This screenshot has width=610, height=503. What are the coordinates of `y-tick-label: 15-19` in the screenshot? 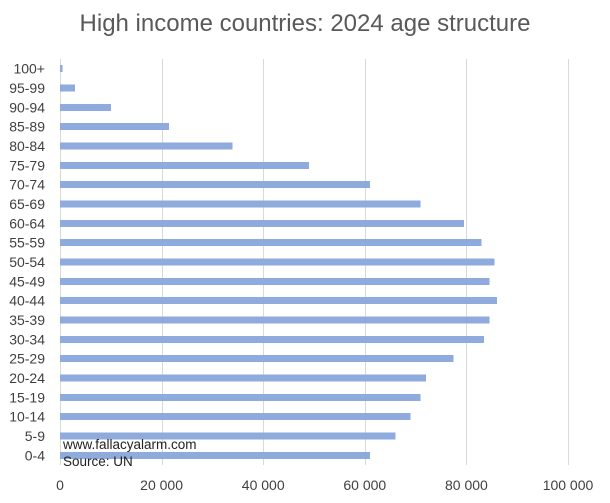 It's located at (27, 397).